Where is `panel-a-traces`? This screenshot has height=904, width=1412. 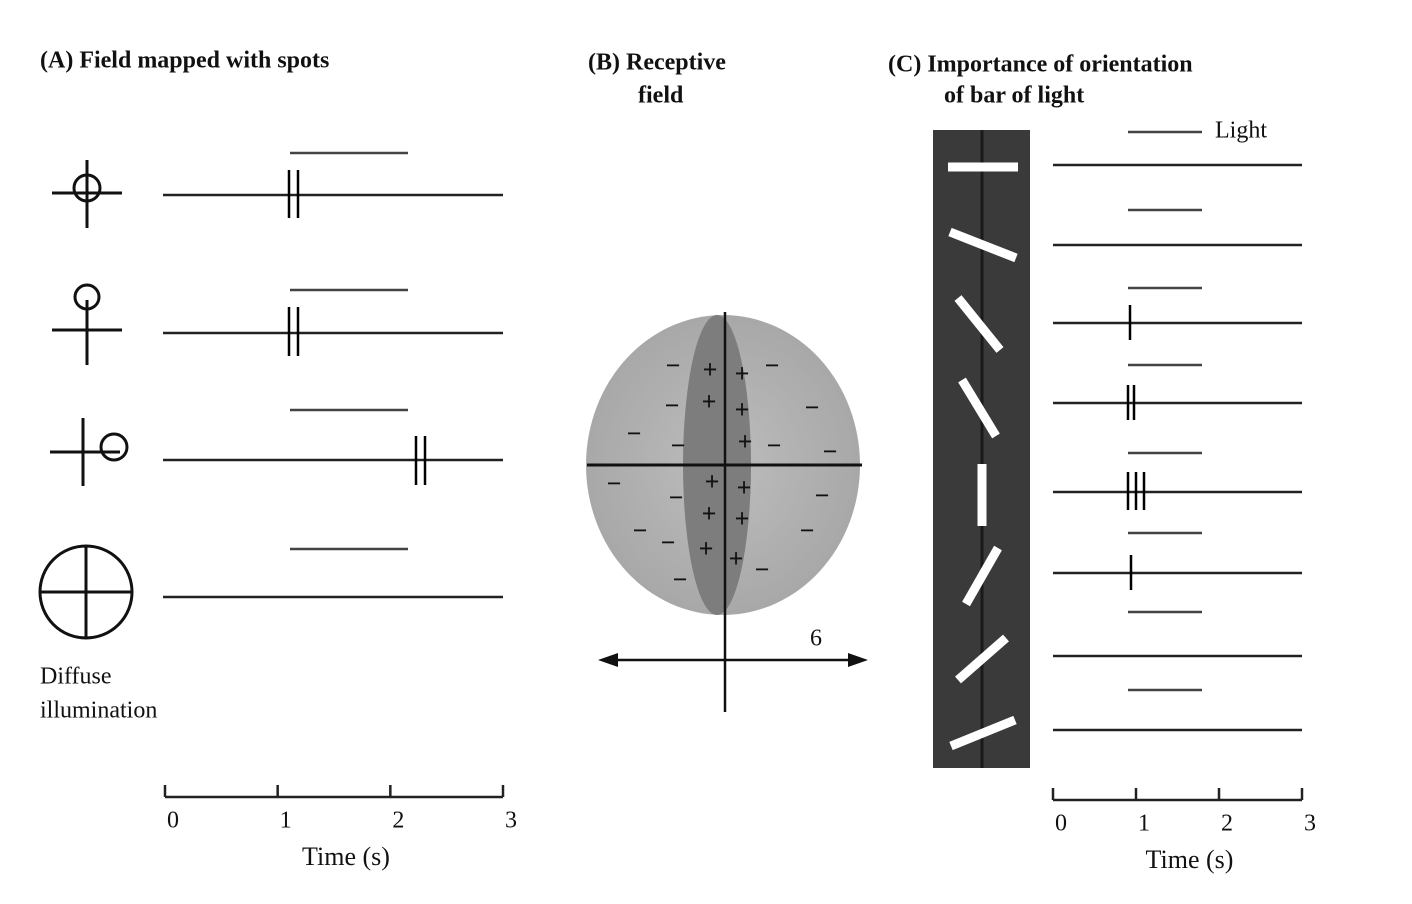 panel-a-traces is located at coordinates (333, 375).